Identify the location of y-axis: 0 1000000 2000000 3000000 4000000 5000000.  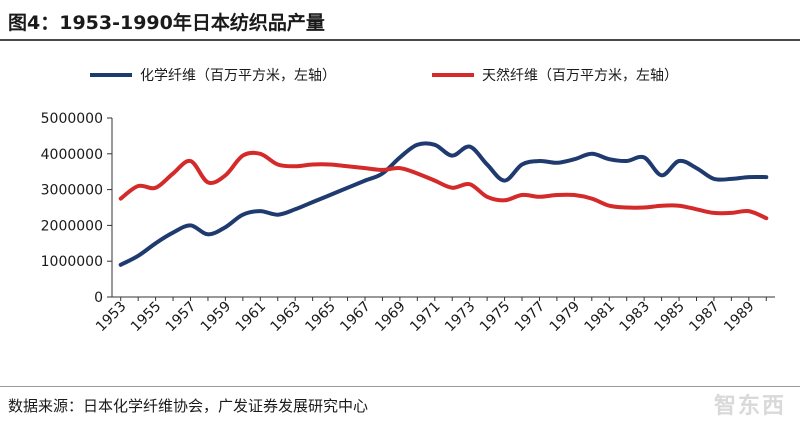
(77, 208).